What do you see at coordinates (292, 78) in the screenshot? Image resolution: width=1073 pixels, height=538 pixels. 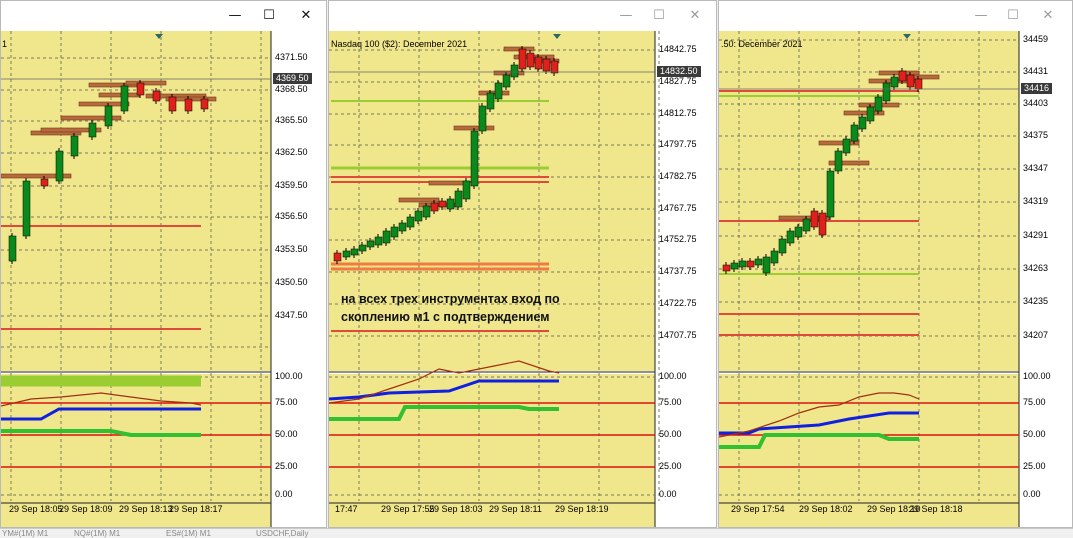 I see `current-price-tag: 4369.50` at bounding box center [292, 78].